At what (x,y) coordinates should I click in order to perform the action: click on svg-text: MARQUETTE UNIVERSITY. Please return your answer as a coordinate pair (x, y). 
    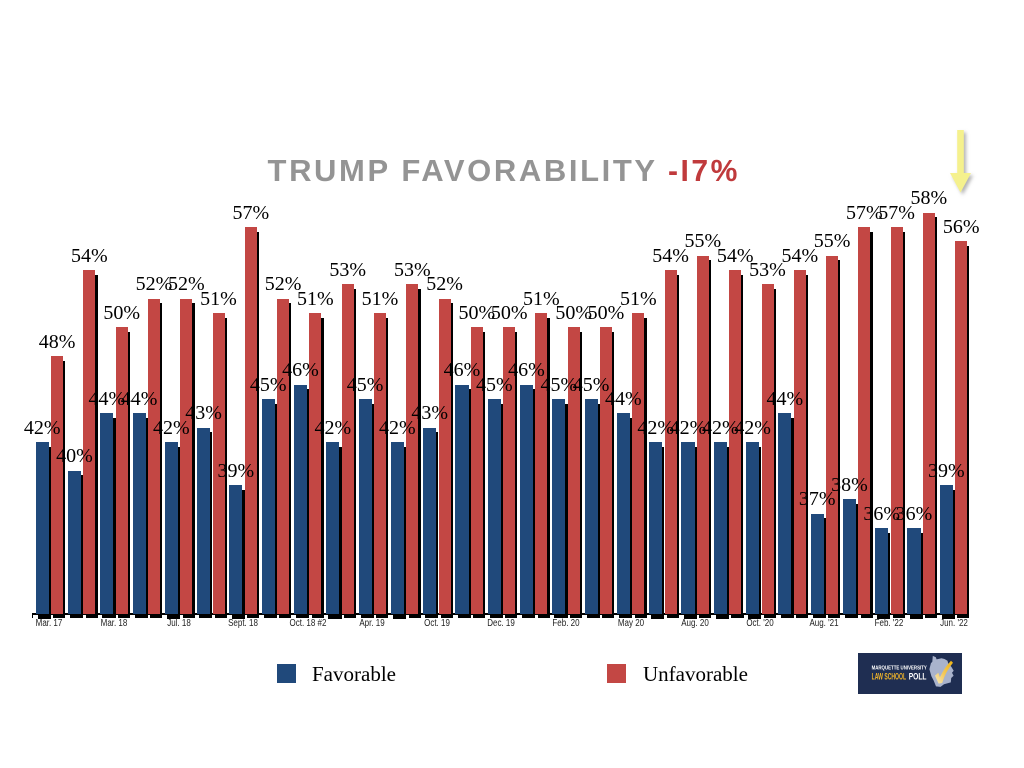
    Looking at the image, I should click on (900, 668).